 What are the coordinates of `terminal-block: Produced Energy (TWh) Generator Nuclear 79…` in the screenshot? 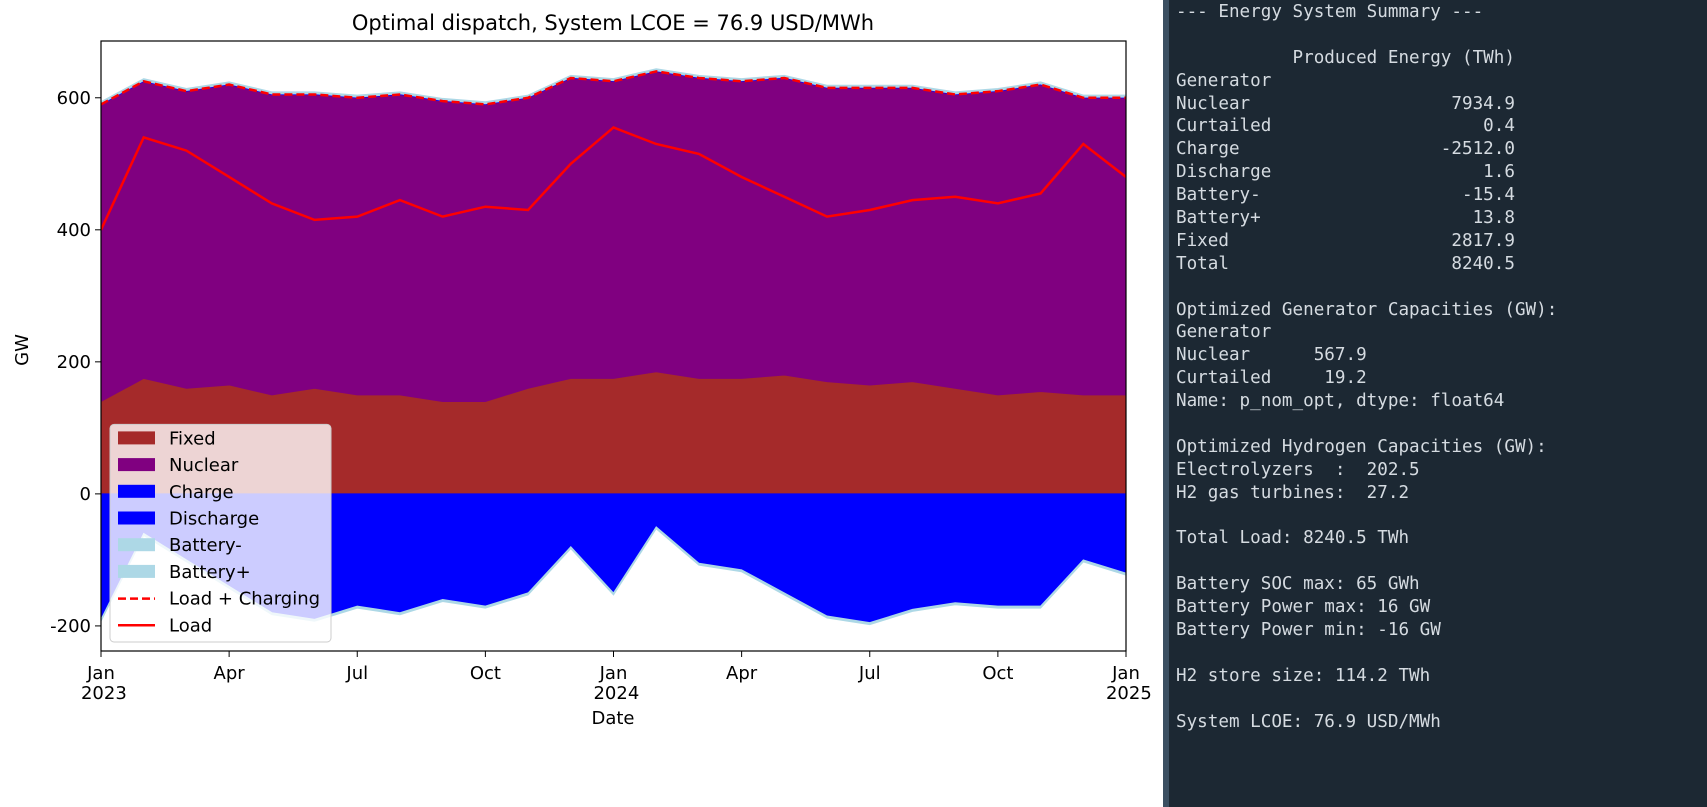 It's located at (1441, 161).